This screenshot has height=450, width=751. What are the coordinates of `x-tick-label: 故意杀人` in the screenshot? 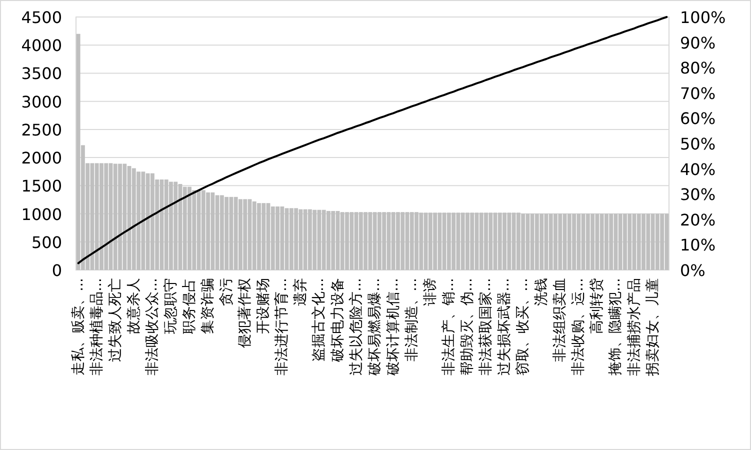 It's located at (134, 306).